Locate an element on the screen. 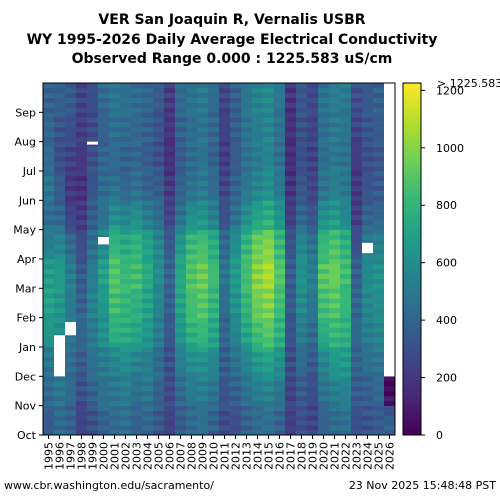 The width and height of the screenshot is (500, 500). x-tick-label: 2002 is located at coordinates (126, 456).